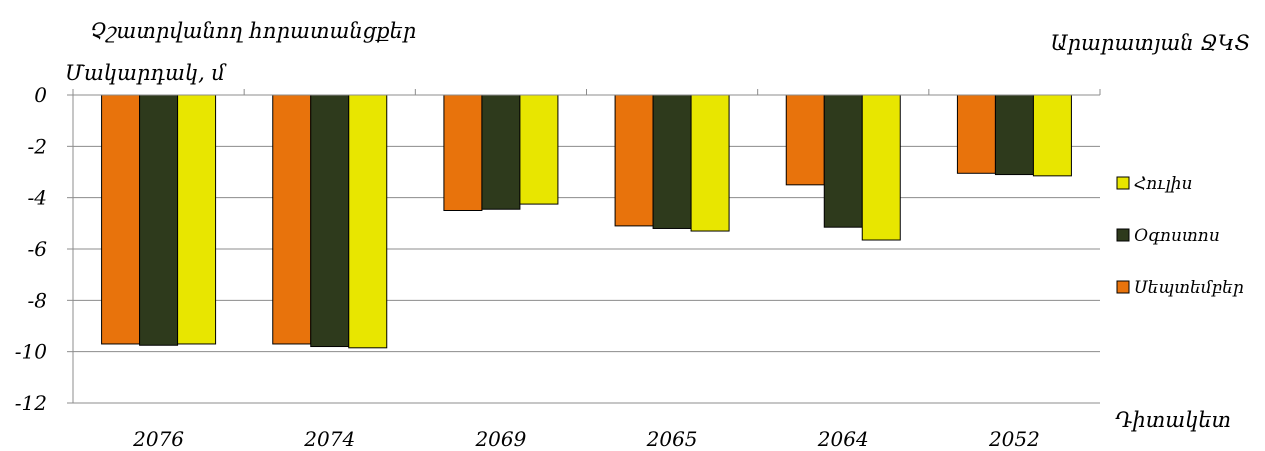 The image size is (1265, 451). Describe the element at coordinates (500, 439) in the screenshot. I see `x-tick-label: 2069` at that location.